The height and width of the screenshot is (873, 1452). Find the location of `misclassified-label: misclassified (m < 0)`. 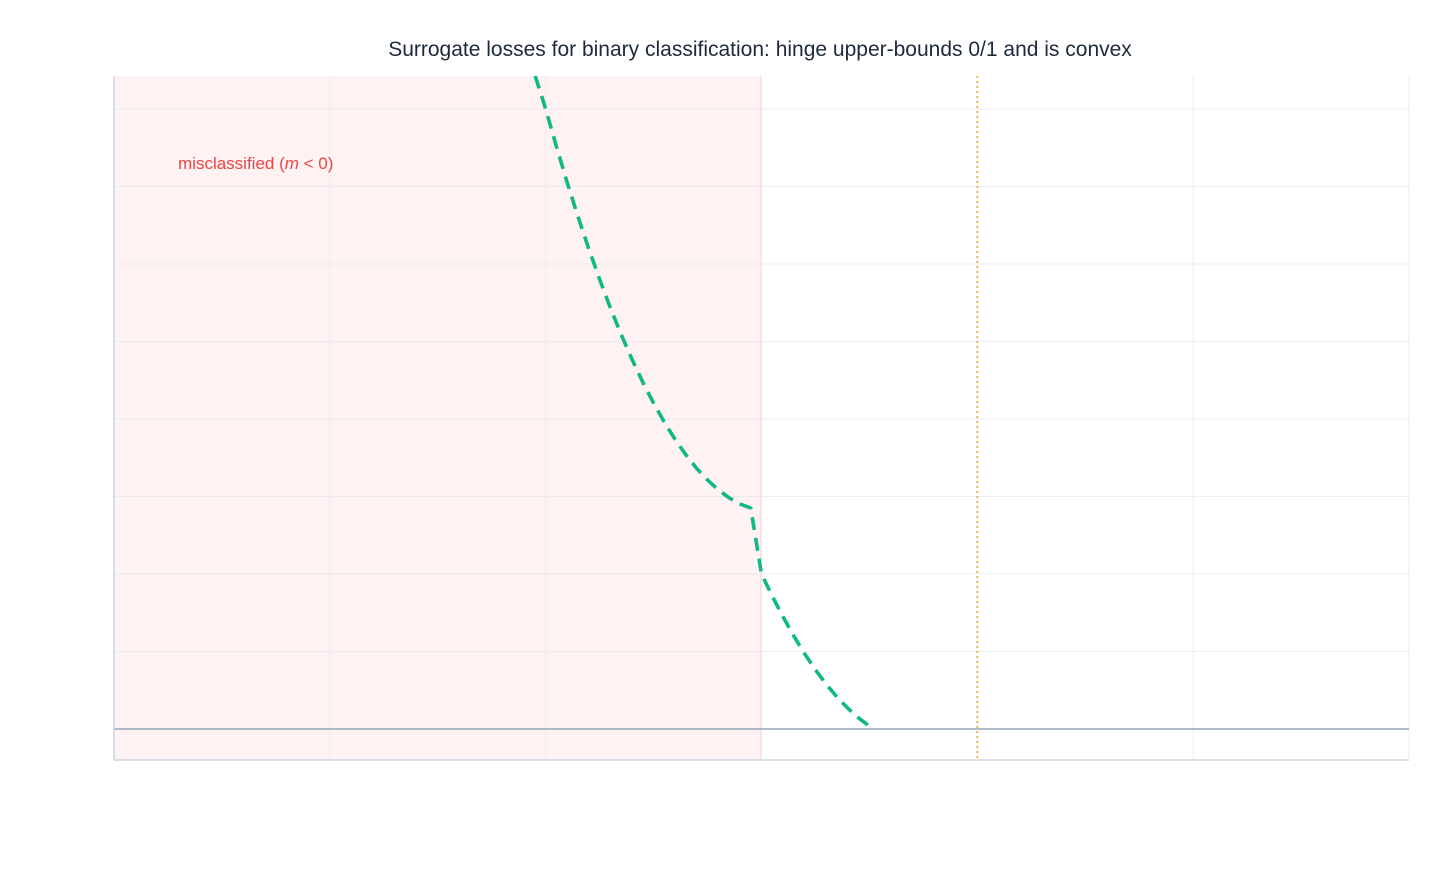

misclassified-label: misclassified (m < 0) is located at coordinates (255, 163).